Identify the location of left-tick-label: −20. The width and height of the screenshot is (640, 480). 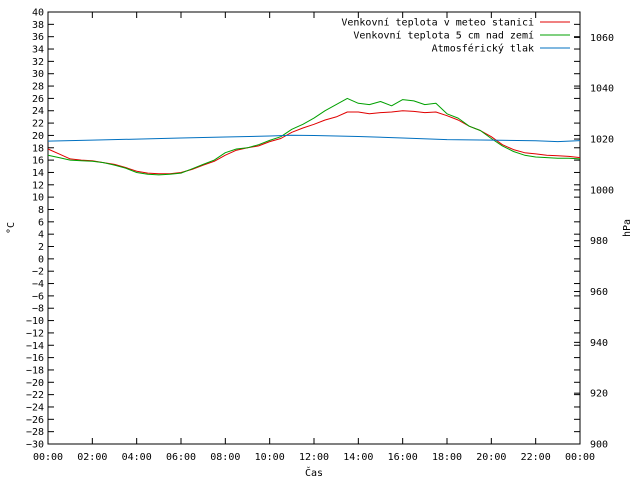
(35, 383).